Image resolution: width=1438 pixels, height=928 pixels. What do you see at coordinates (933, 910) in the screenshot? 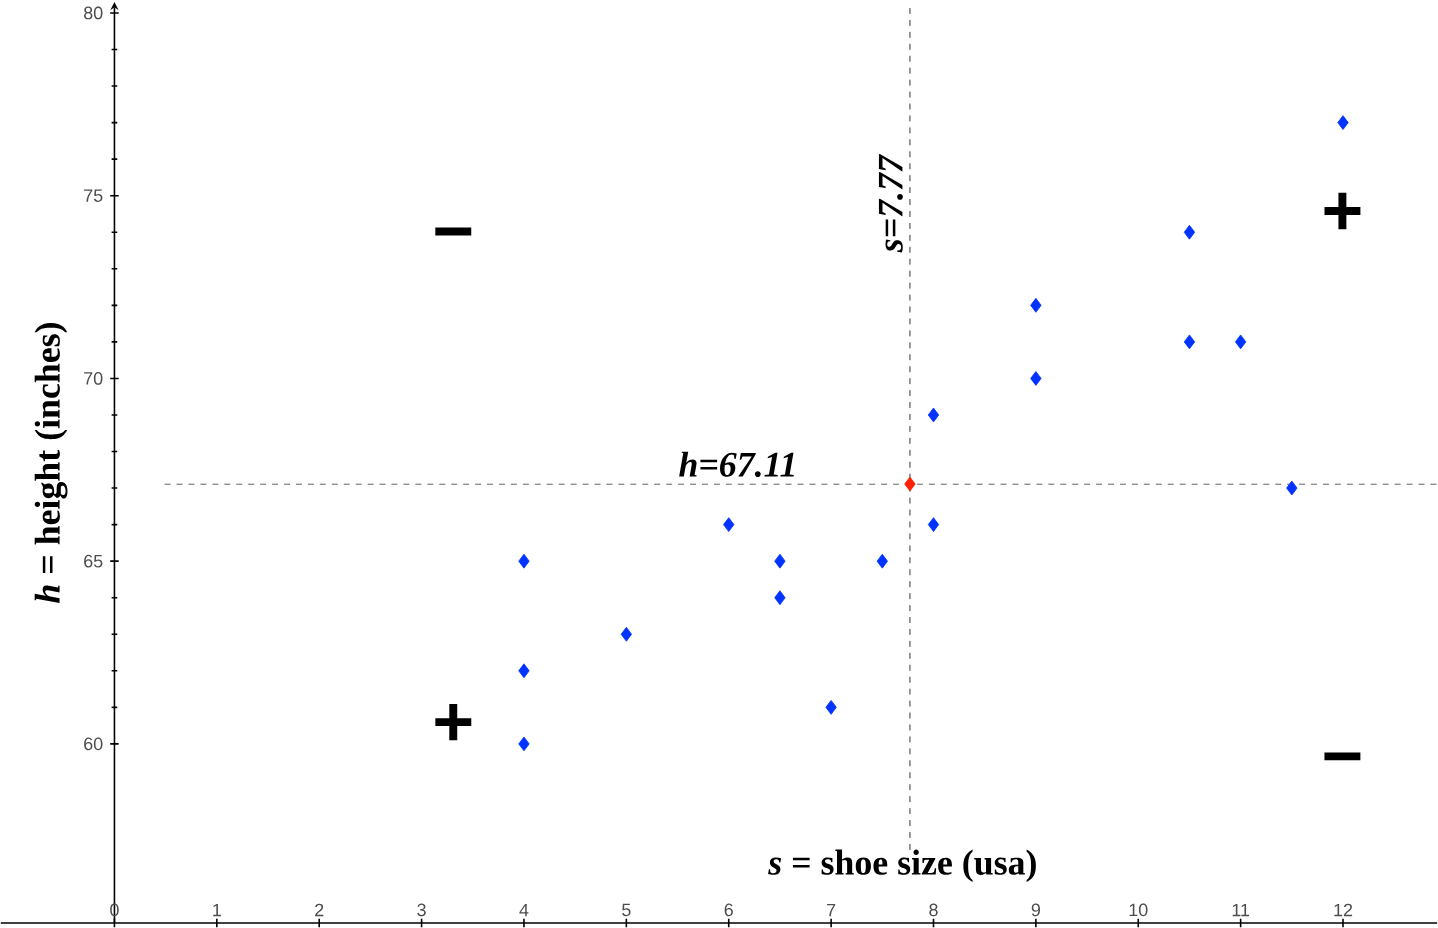
I see `x-tick-label: 8` at bounding box center [933, 910].